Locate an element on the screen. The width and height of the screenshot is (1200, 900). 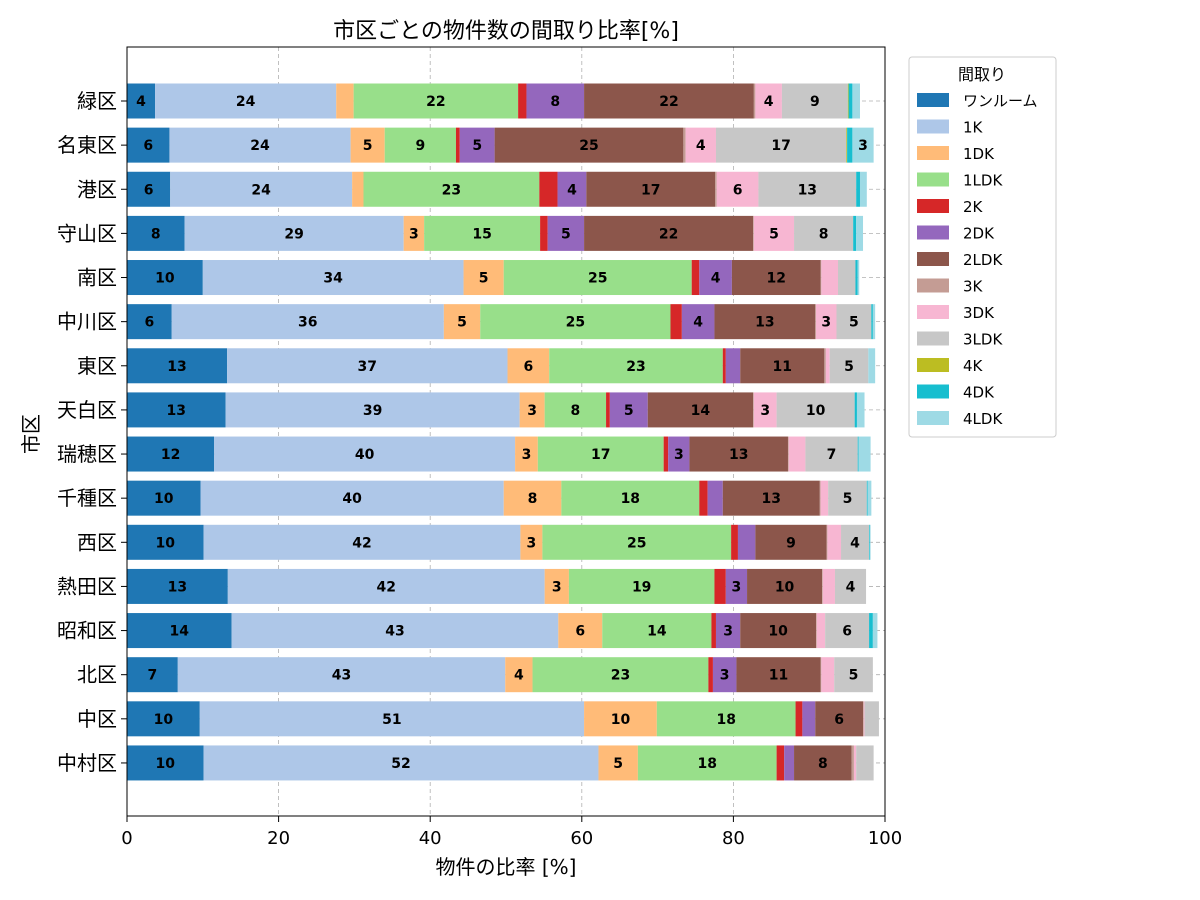
data-label: 23 is located at coordinates (451, 190).